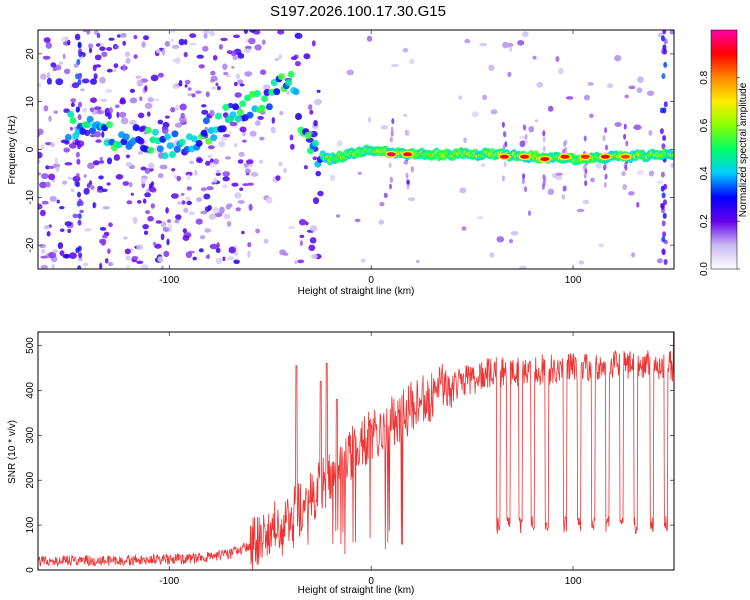 The image size is (750, 600). I want to click on snr-y-tick-label: 0, so click(30, 570).